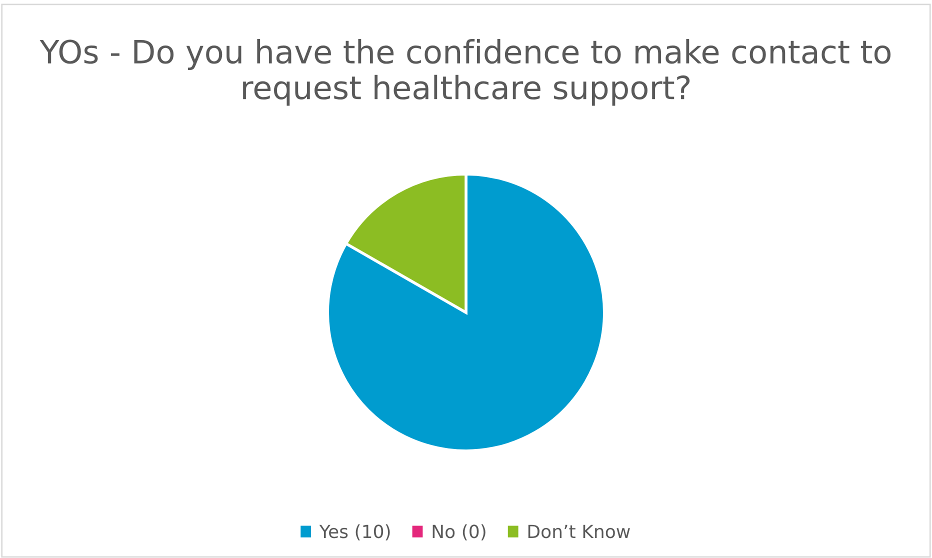 The width and height of the screenshot is (932, 558). Describe the element at coordinates (354, 532) in the screenshot. I see `legend-label: Yes (10)` at that location.